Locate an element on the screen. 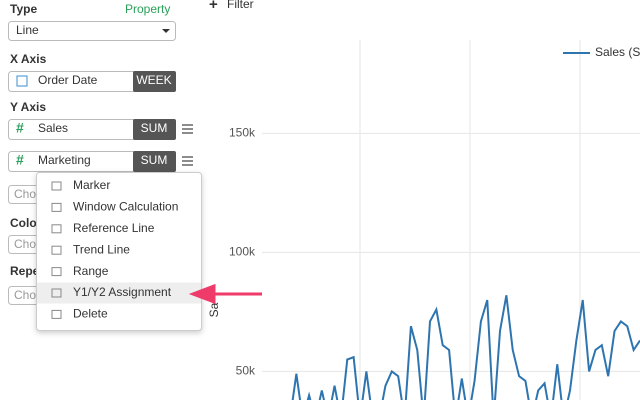  x-field: Order Date is located at coordinates (68, 80).